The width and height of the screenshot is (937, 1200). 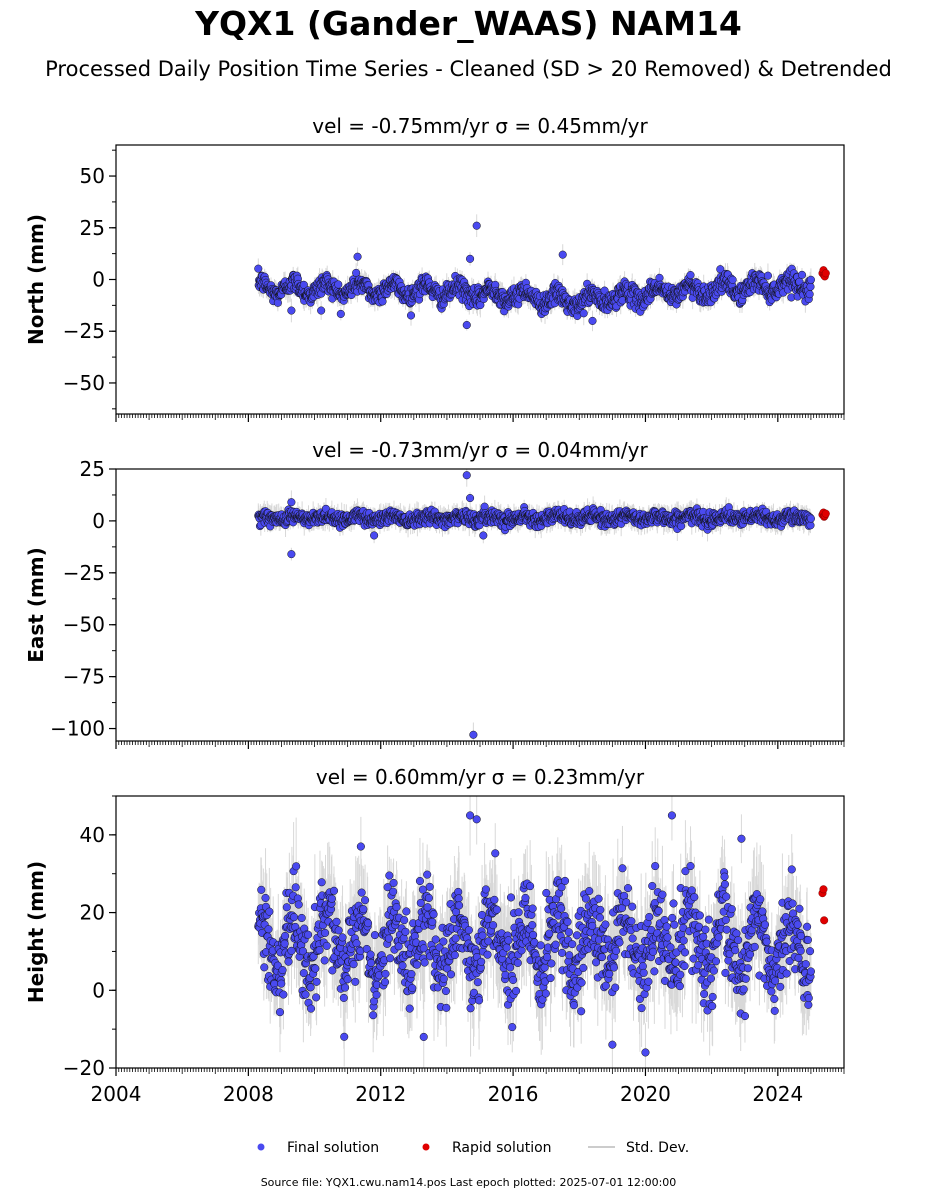 I want to click on y-axis-label: North (mm), so click(x=36, y=279).